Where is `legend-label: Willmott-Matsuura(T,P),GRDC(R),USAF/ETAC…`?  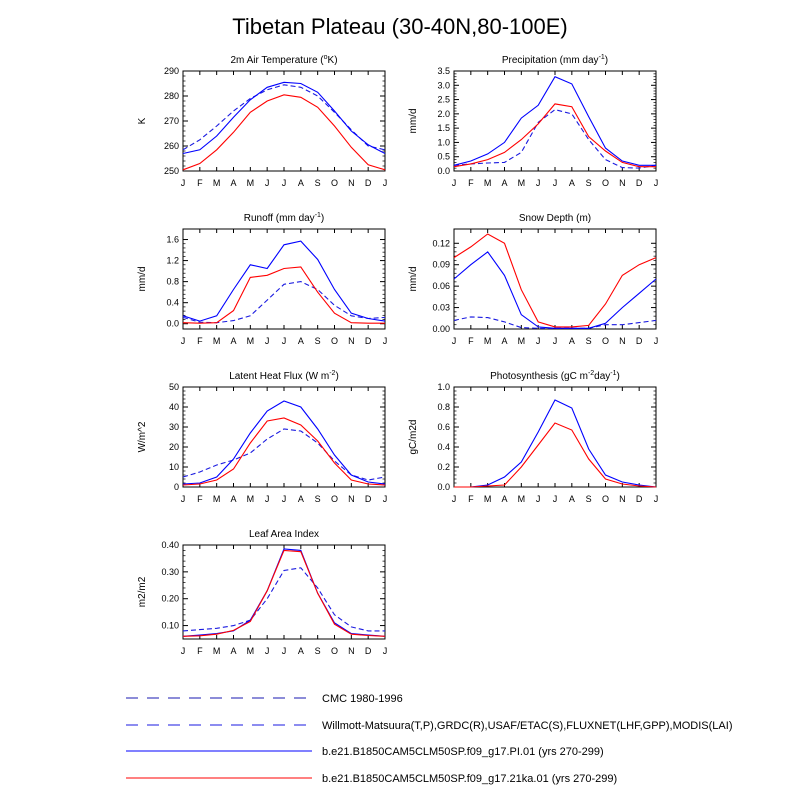 legend-label: Willmott-Matsuura(T,P),GRDC(R),USAF/ETAC… is located at coordinates (527, 726).